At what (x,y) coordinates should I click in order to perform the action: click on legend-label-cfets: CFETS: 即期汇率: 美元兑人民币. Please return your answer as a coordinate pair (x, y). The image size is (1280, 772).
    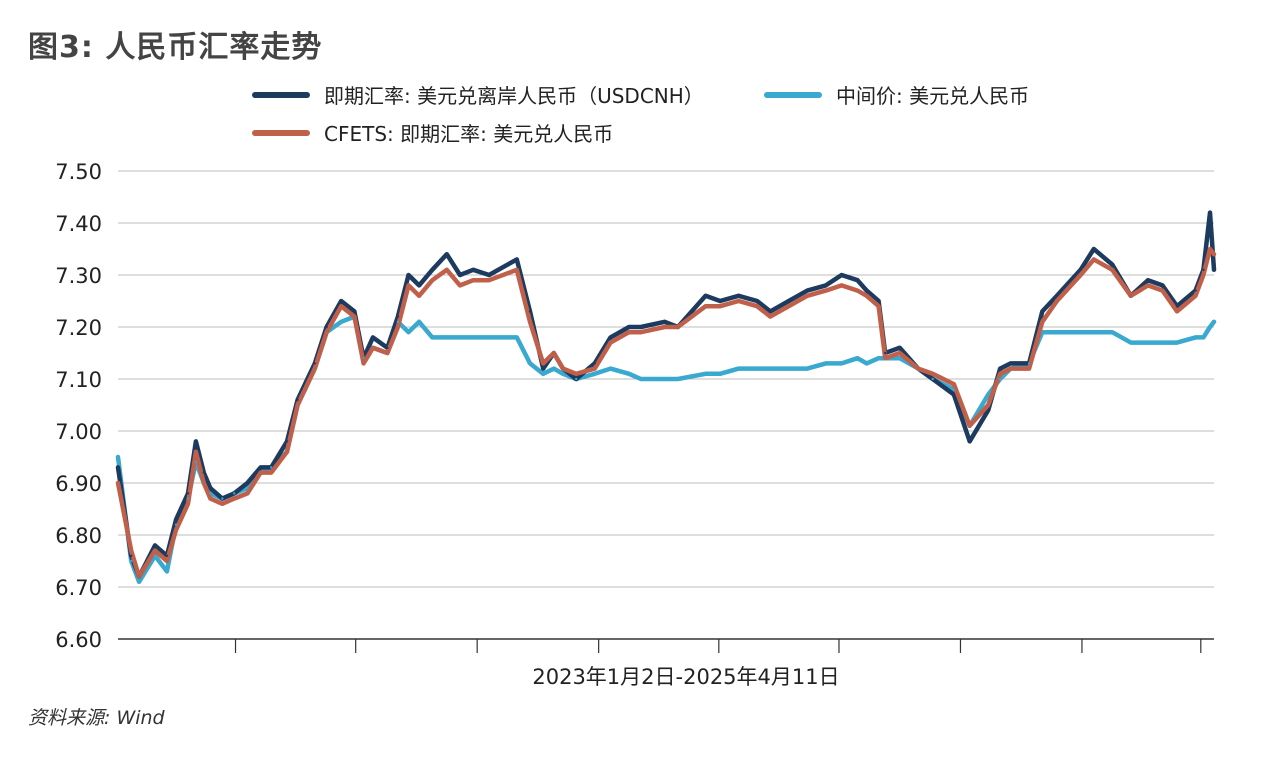
    Looking at the image, I should click on (469, 134).